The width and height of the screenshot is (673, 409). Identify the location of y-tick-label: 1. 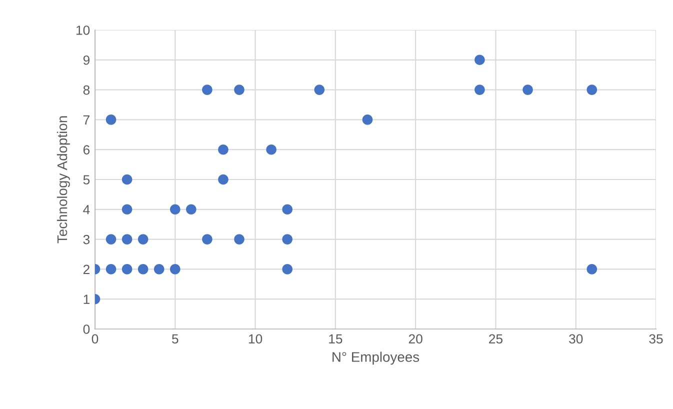
(87, 299).